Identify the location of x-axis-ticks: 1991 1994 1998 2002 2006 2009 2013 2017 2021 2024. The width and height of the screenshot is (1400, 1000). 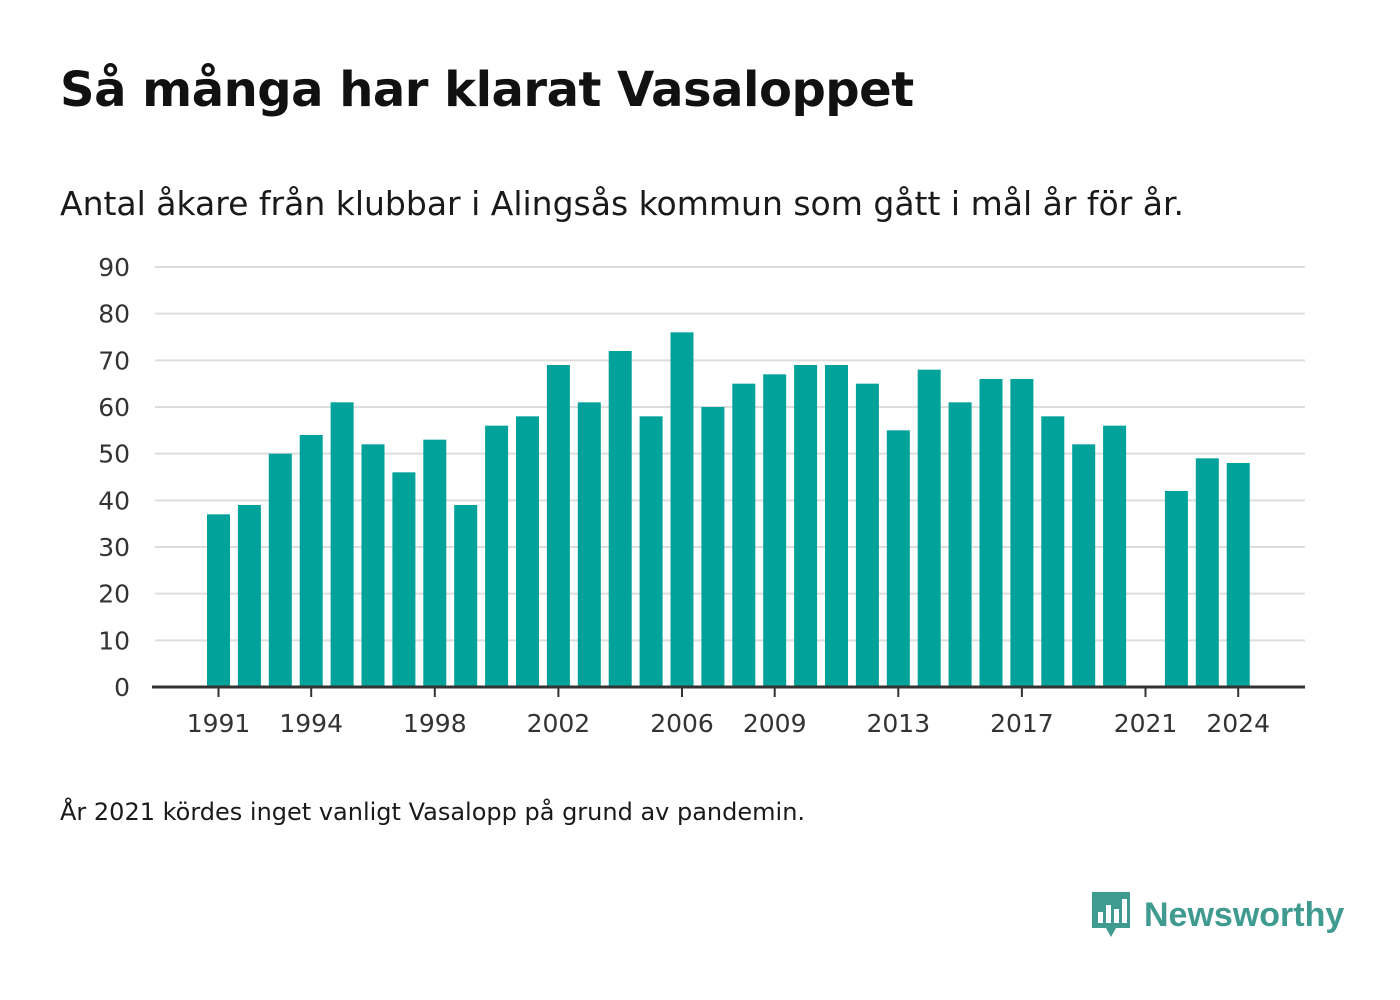
(728, 712).